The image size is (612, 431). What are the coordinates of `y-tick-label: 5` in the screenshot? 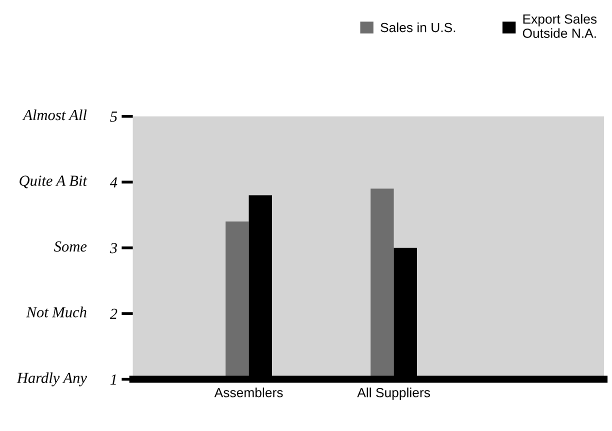 It's located at (114, 117).